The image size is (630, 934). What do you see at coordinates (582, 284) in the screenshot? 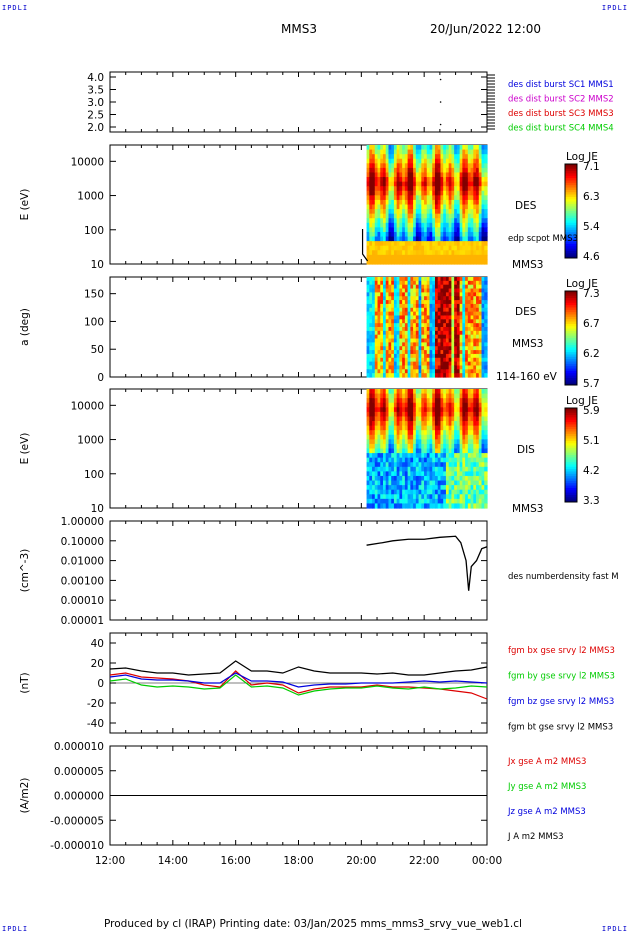
I see `colorbar-title: Log JE` at bounding box center [582, 284].